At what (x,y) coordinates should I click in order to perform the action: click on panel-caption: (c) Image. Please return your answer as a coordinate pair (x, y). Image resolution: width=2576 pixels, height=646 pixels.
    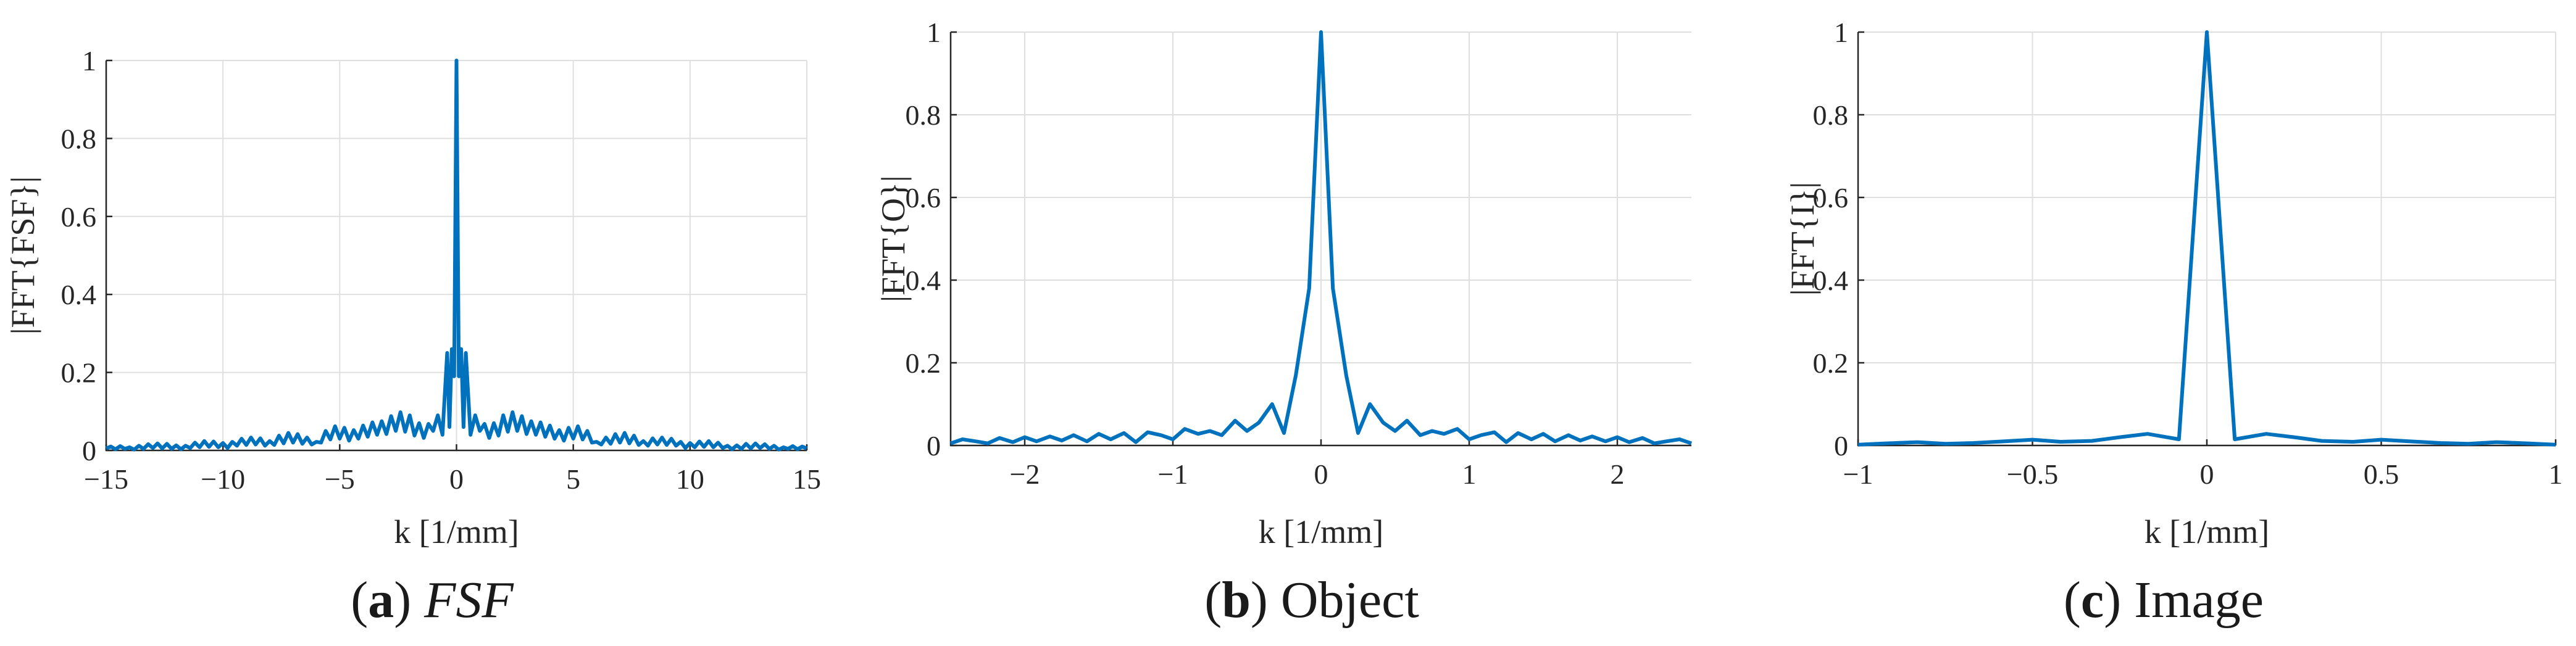
    Looking at the image, I should click on (2164, 600).